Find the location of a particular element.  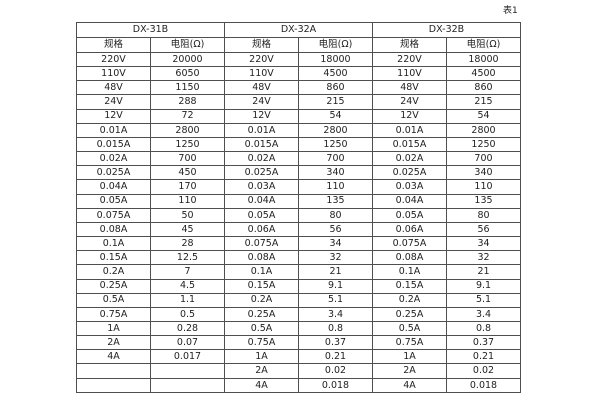

resistance-cell: 0.5 is located at coordinates (187, 314).